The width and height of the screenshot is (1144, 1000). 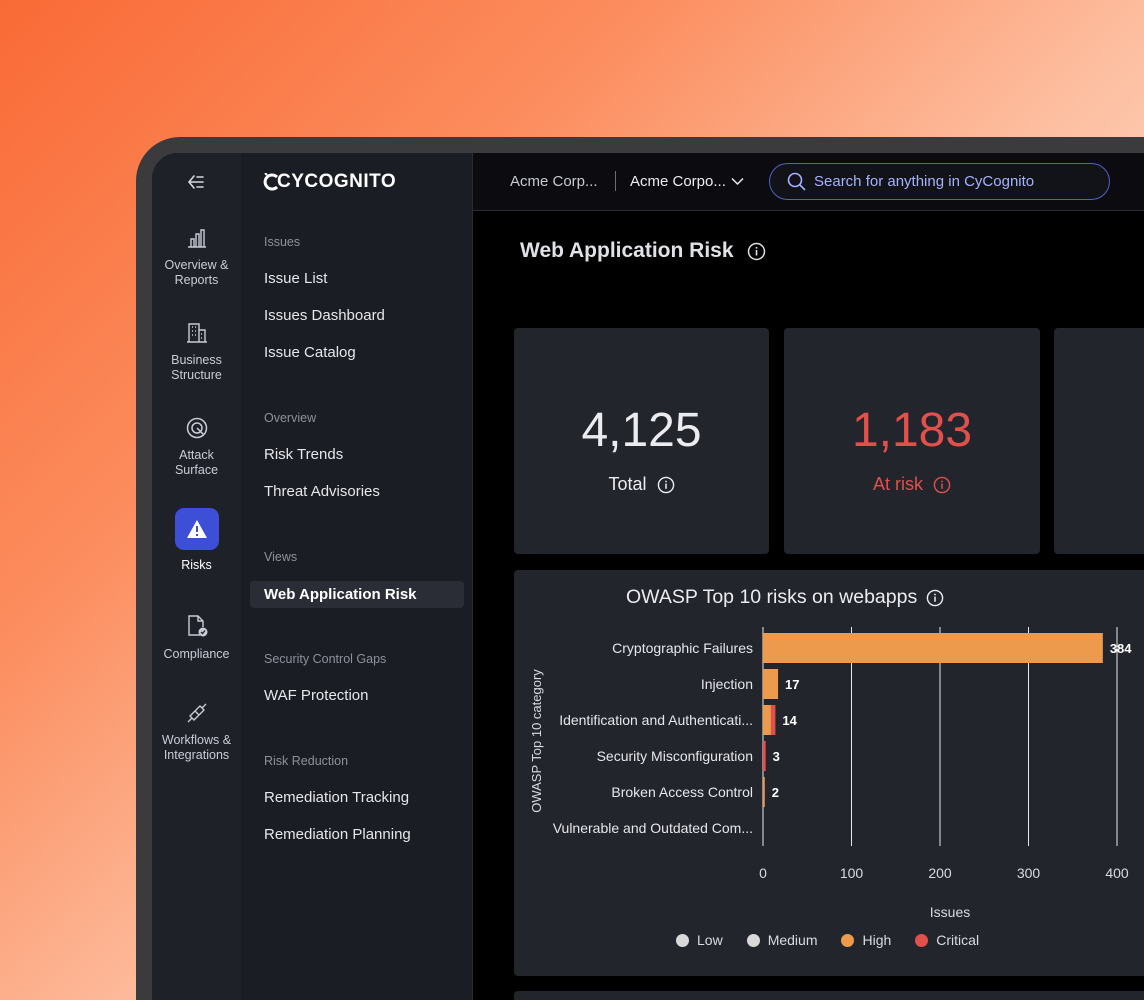 What do you see at coordinates (296, 278) in the screenshot?
I see `nav-link-issue-list: Issue List` at bounding box center [296, 278].